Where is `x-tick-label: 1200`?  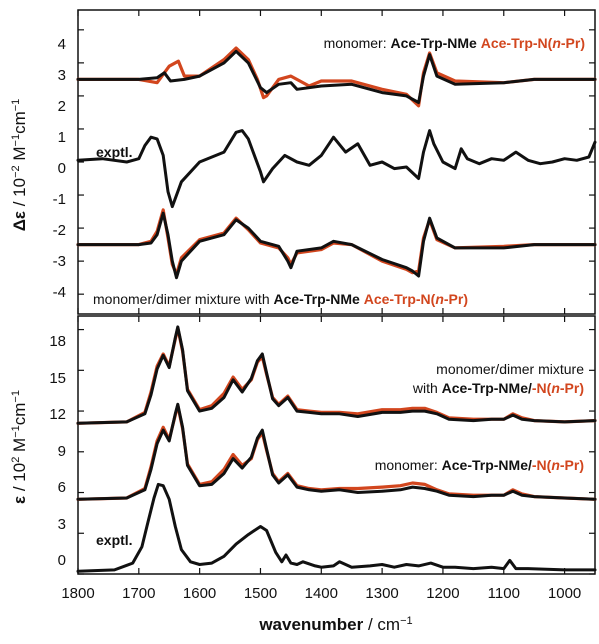
x-tick-label: 1200 is located at coordinates (442, 593).